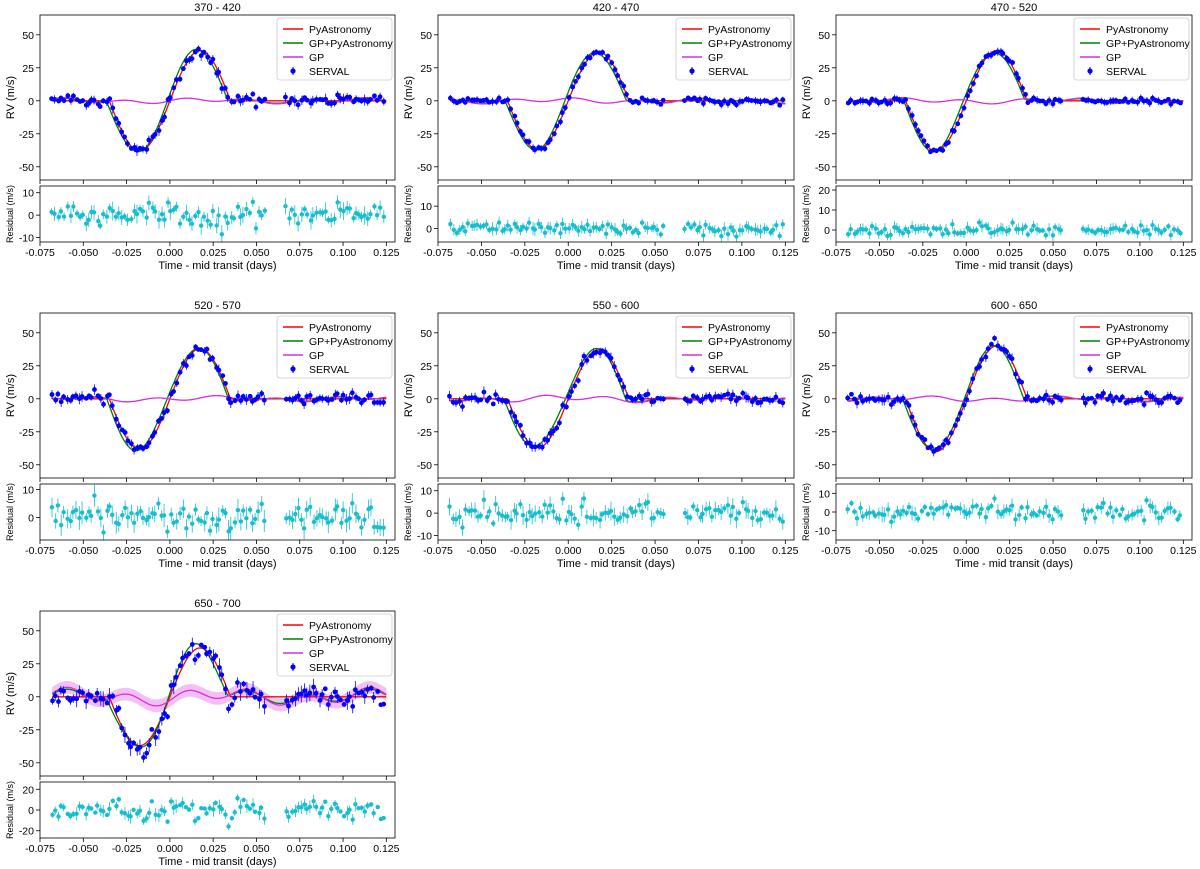 The height and width of the screenshot is (869, 1200). I want to click on x-tick-label: -0.075, so click(836, 253).